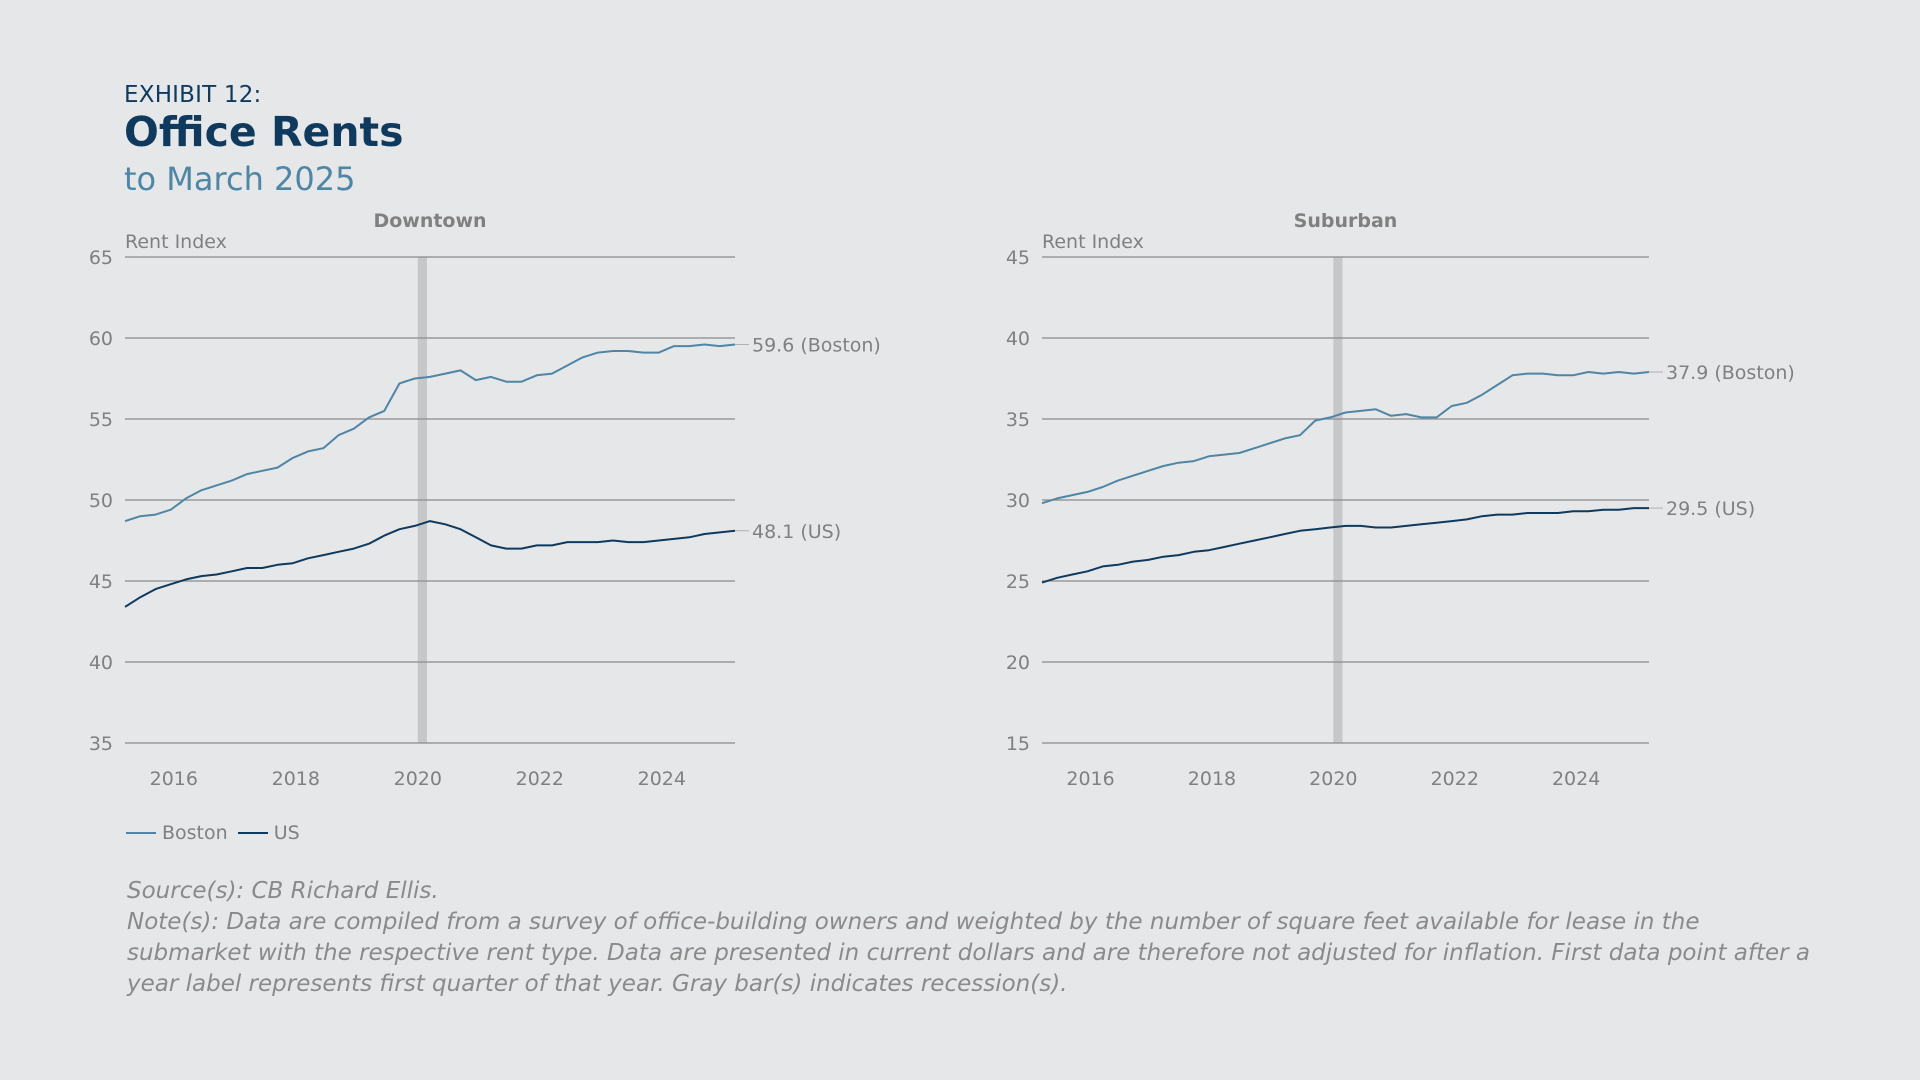 This screenshot has height=1080, width=1920. Describe the element at coordinates (1710, 509) in the screenshot. I see `end-label-us: 29.5 (US)` at that location.